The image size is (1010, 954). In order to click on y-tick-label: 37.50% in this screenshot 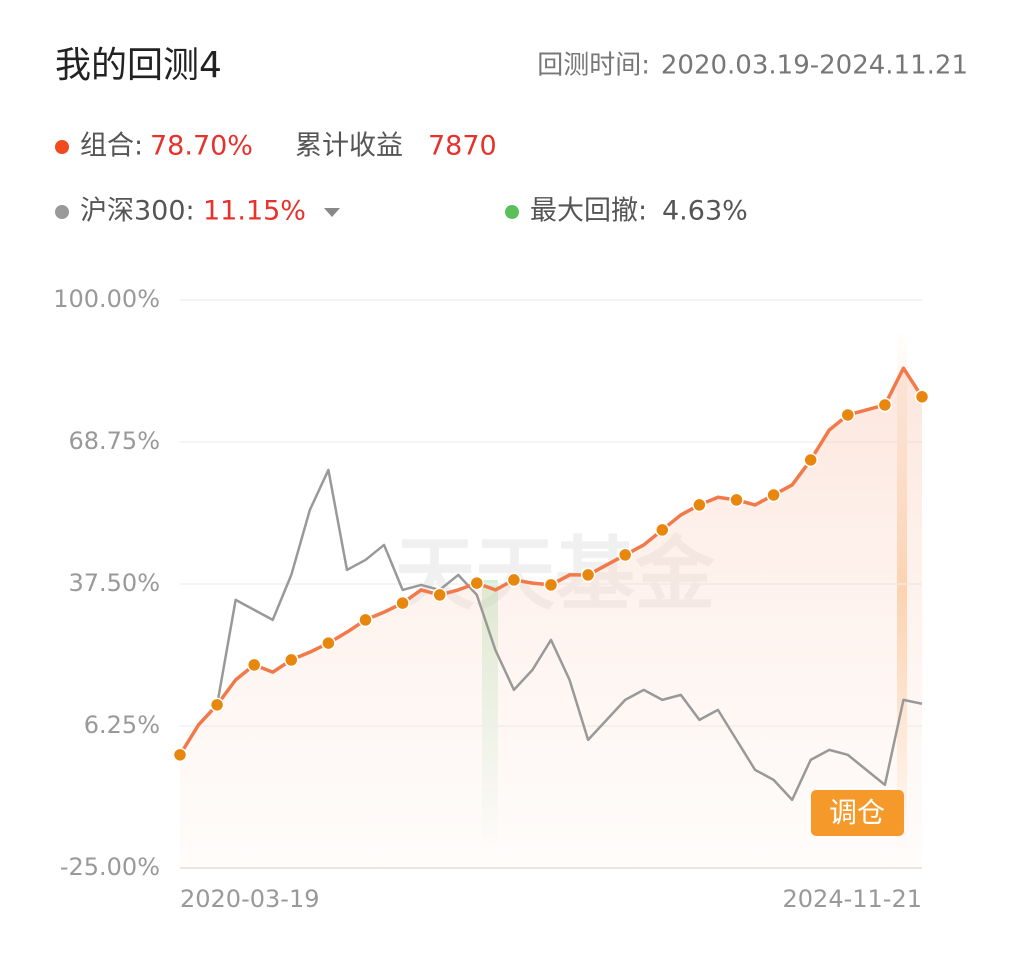, I will do `click(114, 583)`.